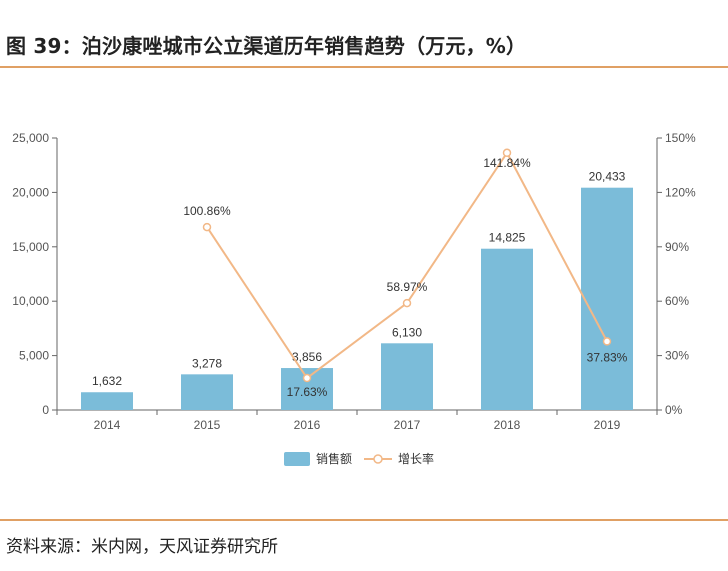  I want to click on left-y-tick-label: 5,000, so click(34, 356).